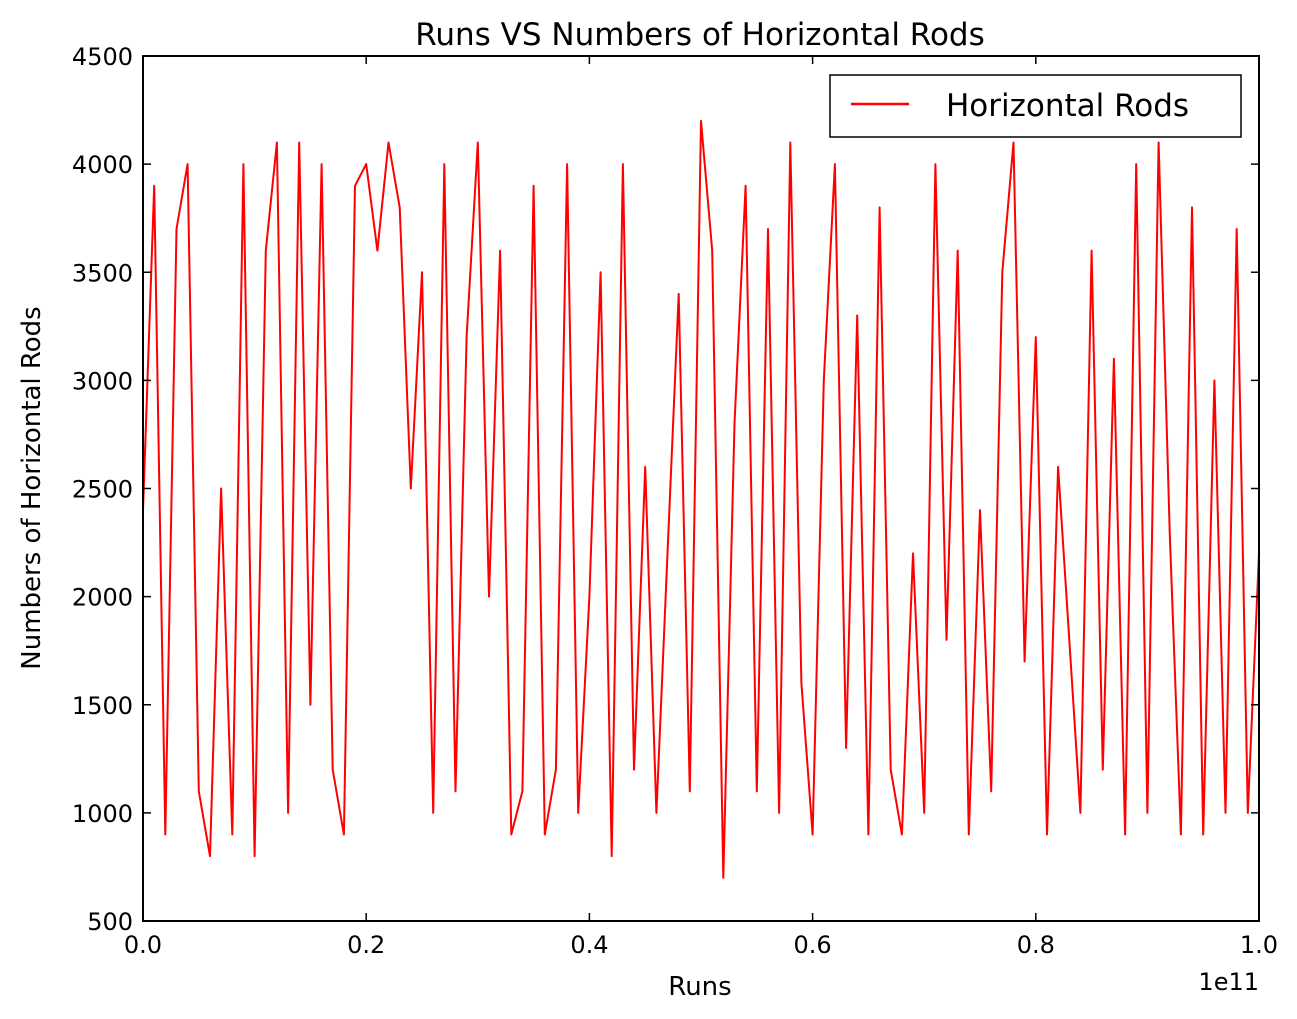 The height and width of the screenshot is (1019, 1297). What do you see at coordinates (700, 35) in the screenshot?
I see `chart-title: Runs VS Numbers of Horizontal Rods` at bounding box center [700, 35].